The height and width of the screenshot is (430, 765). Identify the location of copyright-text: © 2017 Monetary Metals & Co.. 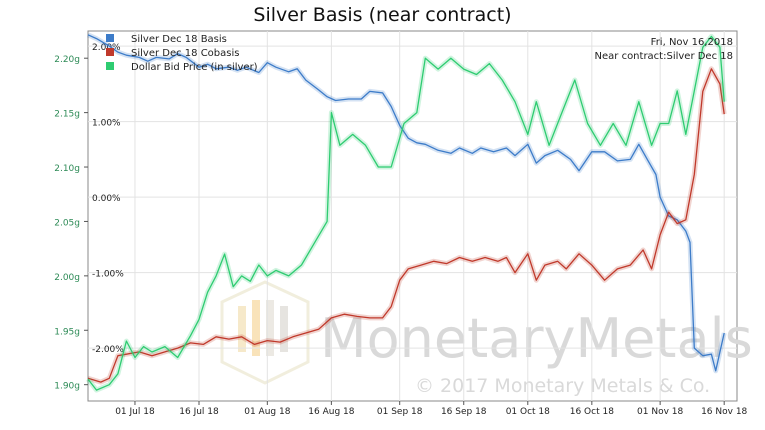
(562, 386).